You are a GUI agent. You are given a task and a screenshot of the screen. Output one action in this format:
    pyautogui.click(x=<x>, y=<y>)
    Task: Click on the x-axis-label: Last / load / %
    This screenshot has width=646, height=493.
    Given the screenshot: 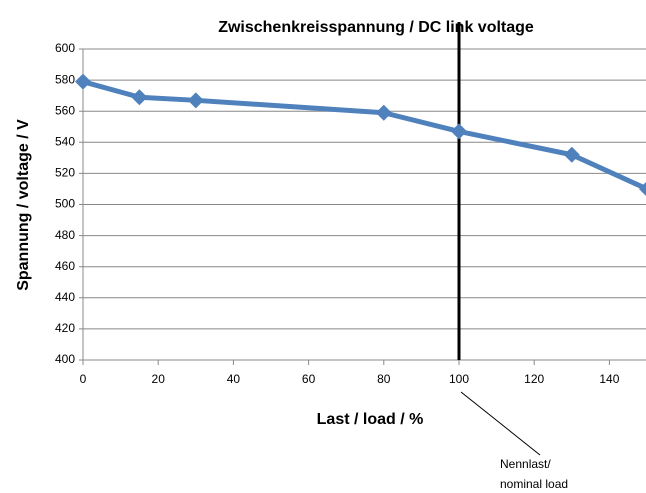 What is the action you would take?
    pyautogui.click(x=370, y=419)
    